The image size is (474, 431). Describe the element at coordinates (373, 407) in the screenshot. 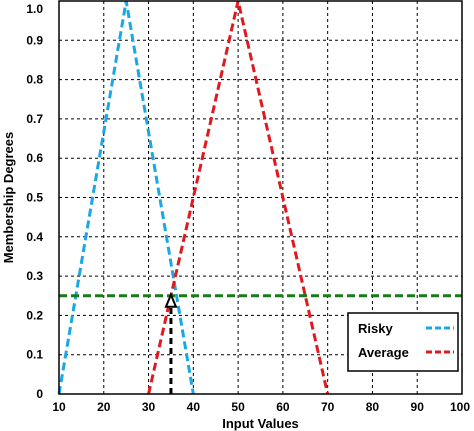

I see `x-tick-label: 80` at that location.